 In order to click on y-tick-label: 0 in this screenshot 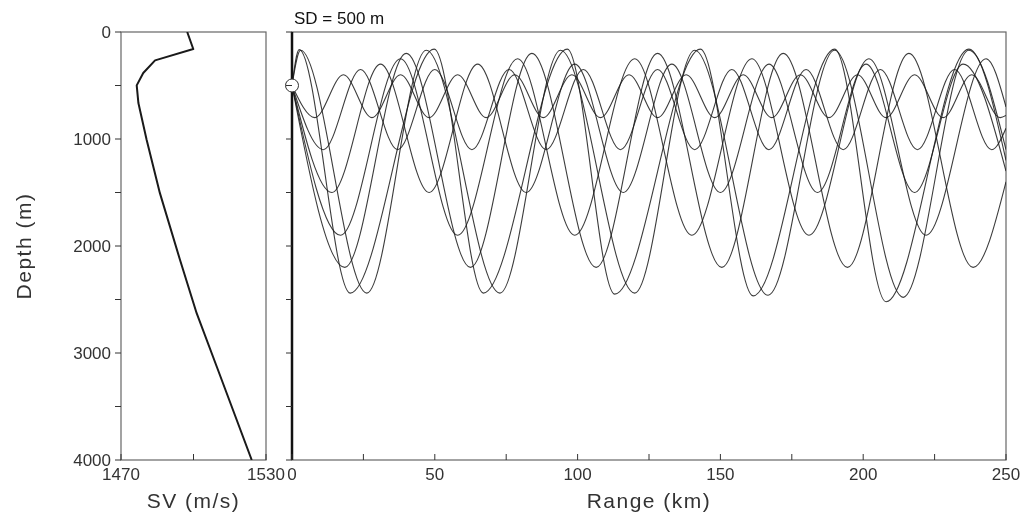, I will do `click(106, 32)`.